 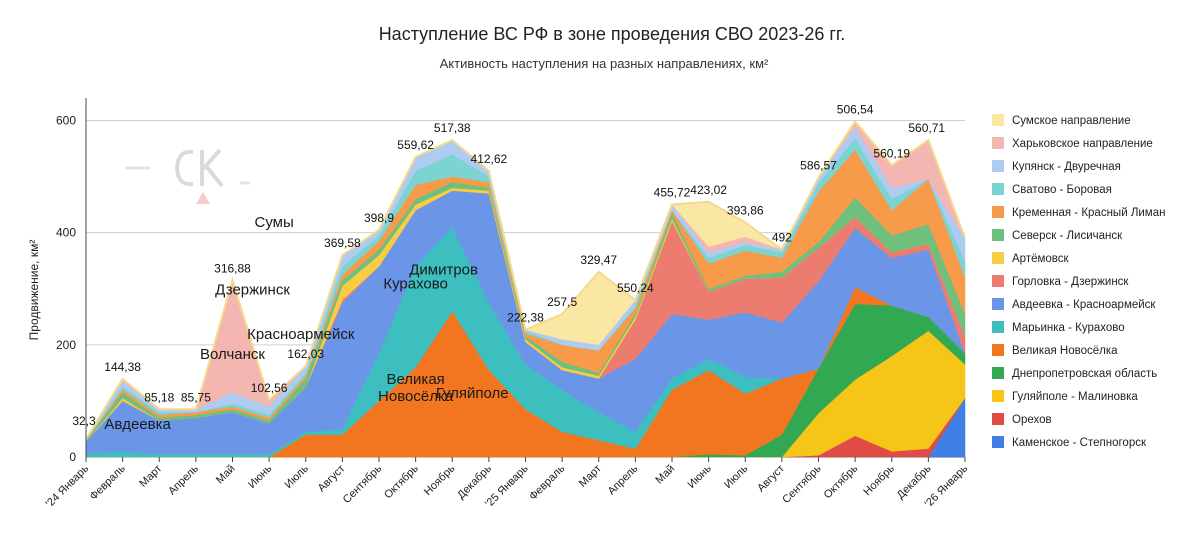 What do you see at coordinates (1067, 236) in the screenshot?
I see `legend-entry: Северск - Лисичанск` at bounding box center [1067, 236].